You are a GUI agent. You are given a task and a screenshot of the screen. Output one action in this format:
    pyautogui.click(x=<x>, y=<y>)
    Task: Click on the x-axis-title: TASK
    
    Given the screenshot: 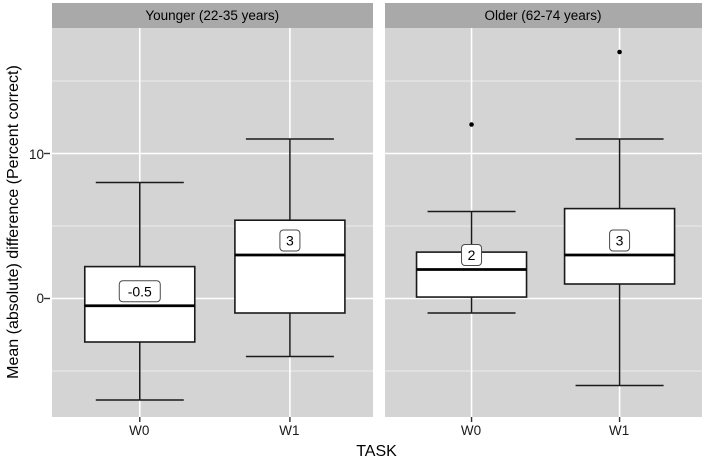 What is the action you would take?
    pyautogui.click(x=376, y=451)
    